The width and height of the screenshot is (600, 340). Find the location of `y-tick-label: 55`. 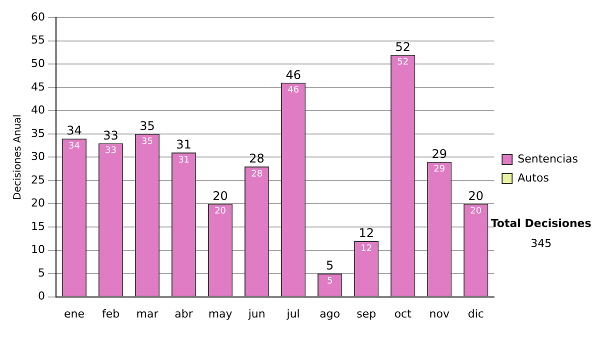

y-tick-label: 55 is located at coordinates (37, 40).